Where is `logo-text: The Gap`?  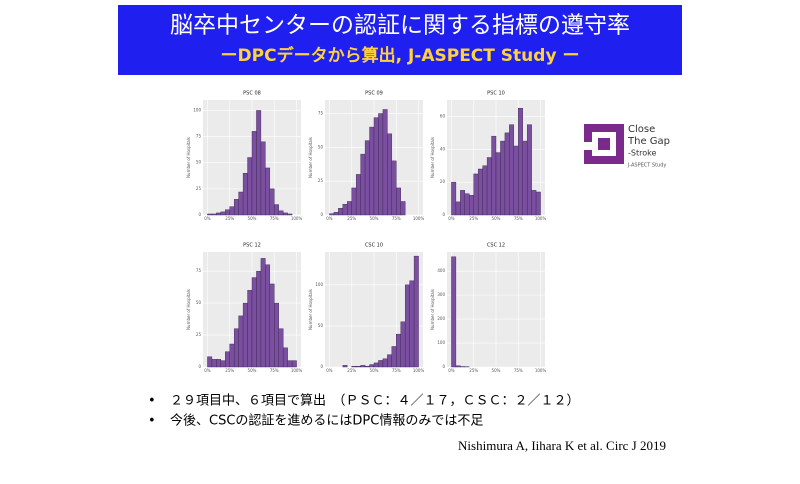 logo-text: The Gap is located at coordinates (648, 141).